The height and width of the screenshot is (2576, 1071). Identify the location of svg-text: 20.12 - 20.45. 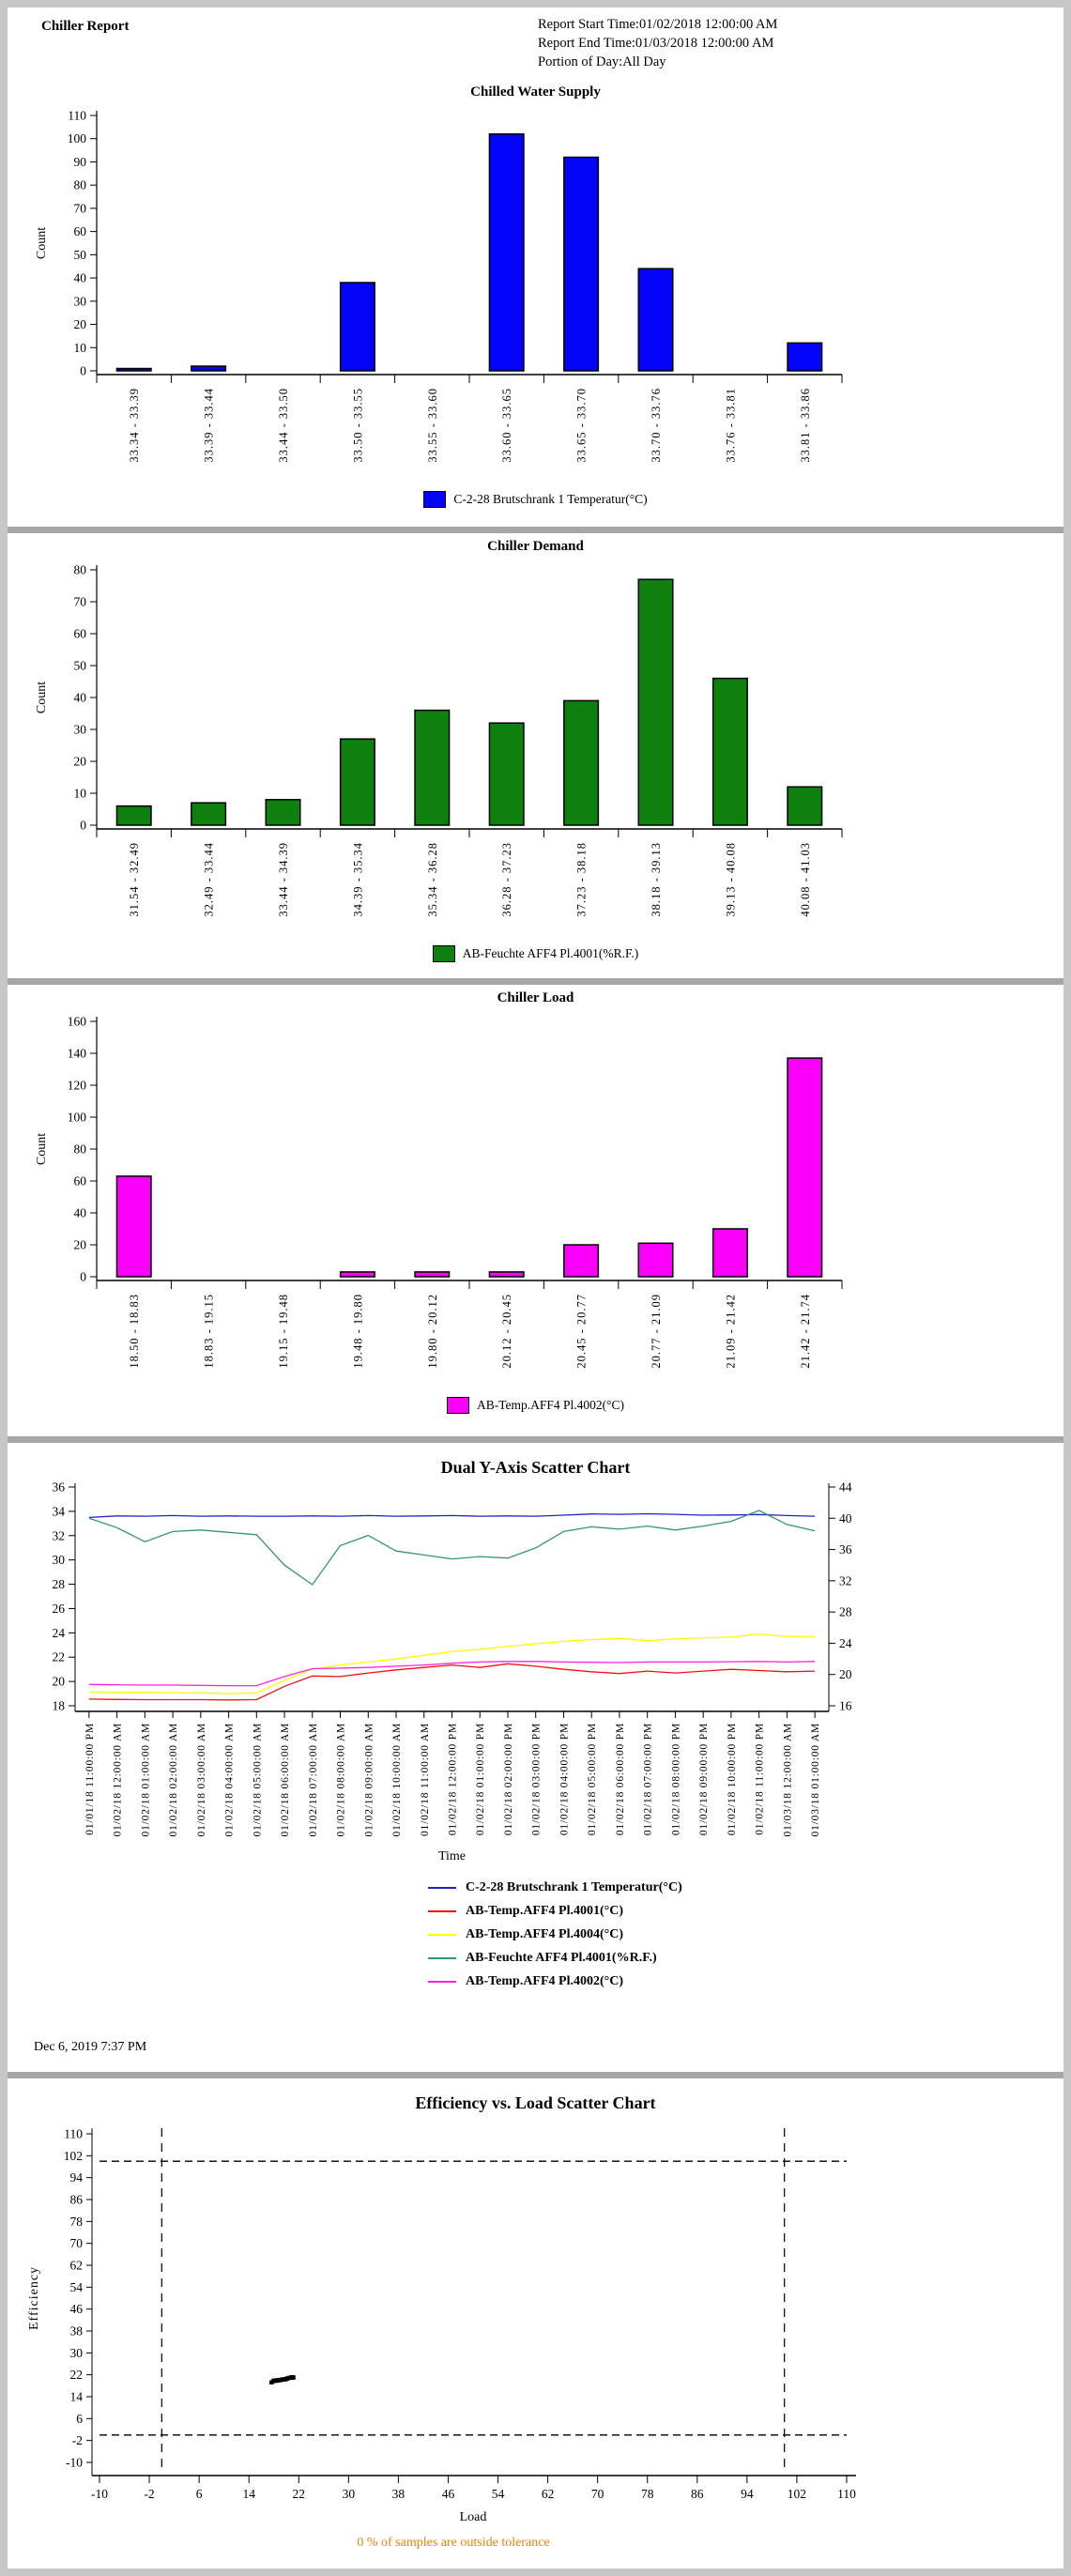
(506, 1332).